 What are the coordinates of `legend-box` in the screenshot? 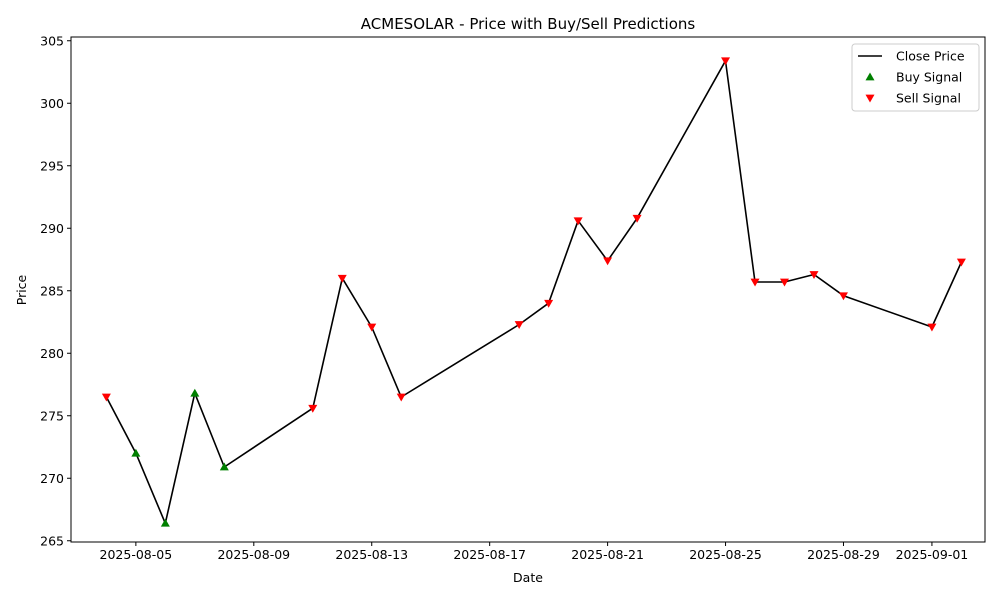 It's located at (915, 77).